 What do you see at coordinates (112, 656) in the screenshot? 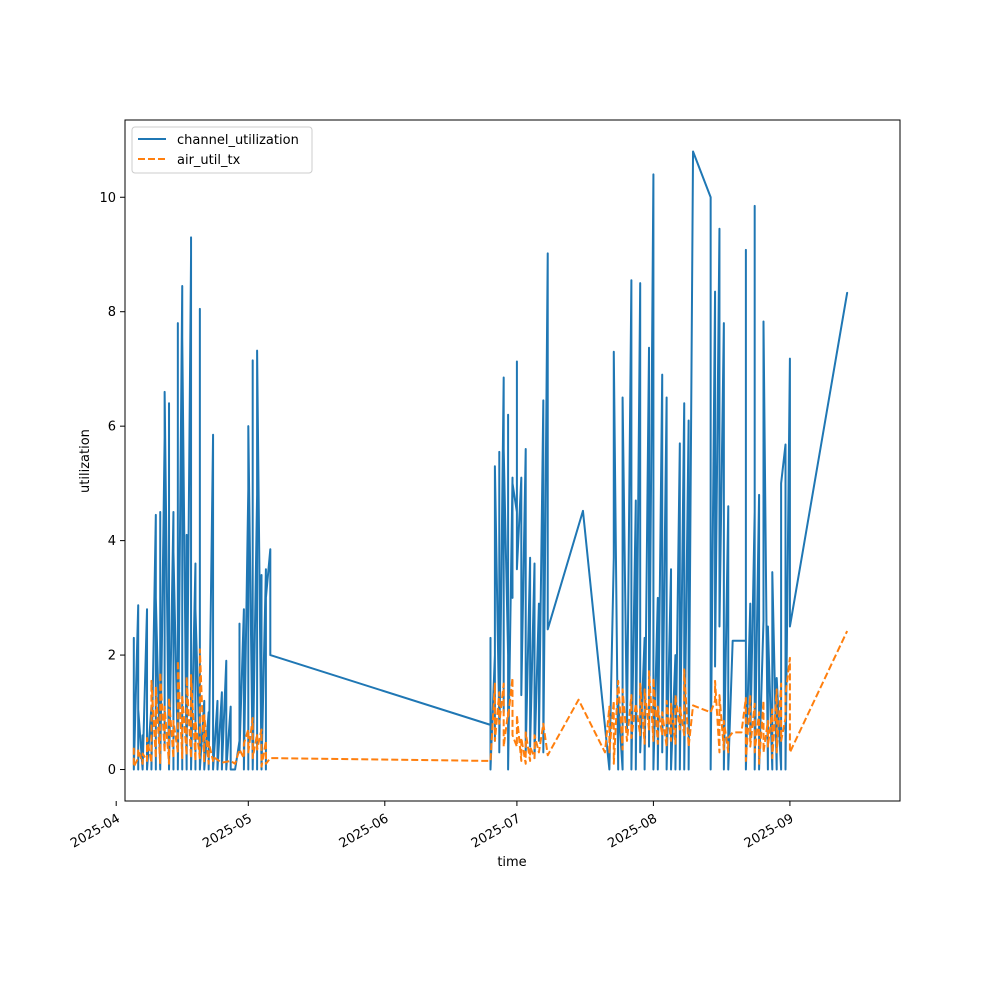
I see `y-tick-label: 2` at bounding box center [112, 656].